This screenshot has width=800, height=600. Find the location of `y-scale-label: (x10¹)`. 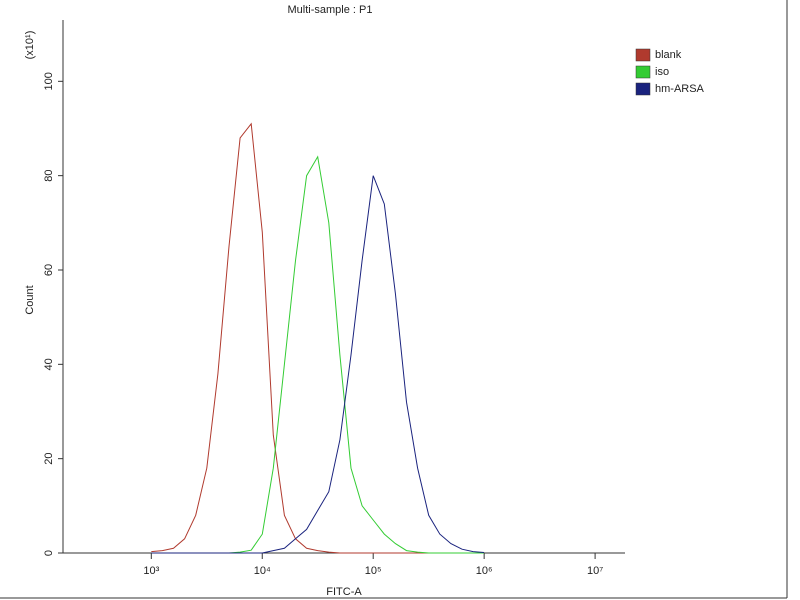

y-scale-label: (x10¹) is located at coordinates (30, 45).